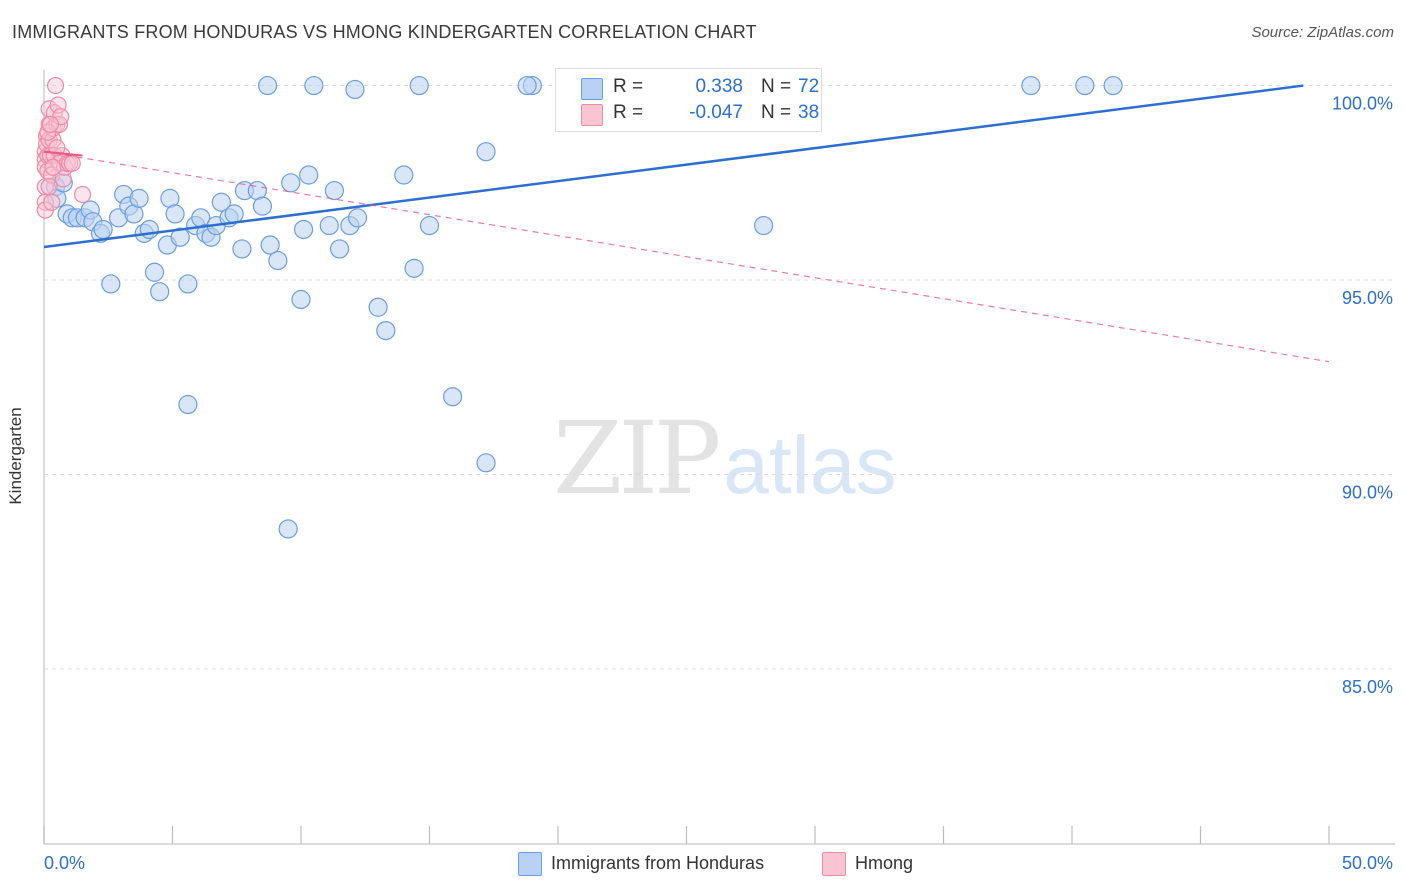 Image resolution: width=1406 pixels, height=892 pixels. What do you see at coordinates (809, 86) in the screenshot?
I see `n-value: 72` at bounding box center [809, 86].